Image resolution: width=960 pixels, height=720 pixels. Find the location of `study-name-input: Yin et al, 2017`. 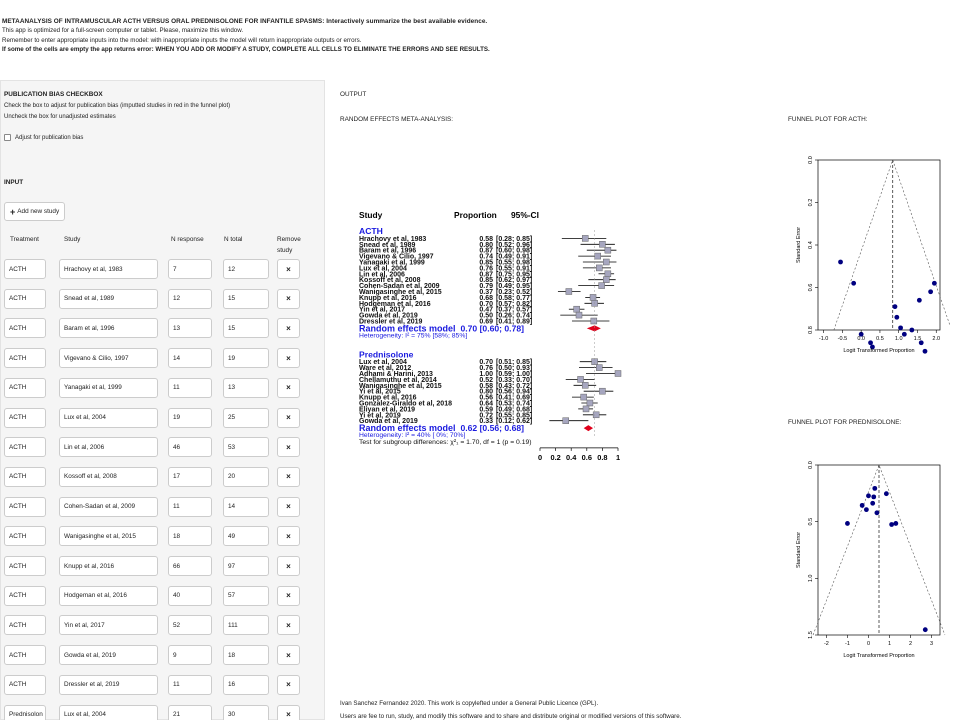

study-name-input: Yin et al, 2017 is located at coordinates (108, 625).